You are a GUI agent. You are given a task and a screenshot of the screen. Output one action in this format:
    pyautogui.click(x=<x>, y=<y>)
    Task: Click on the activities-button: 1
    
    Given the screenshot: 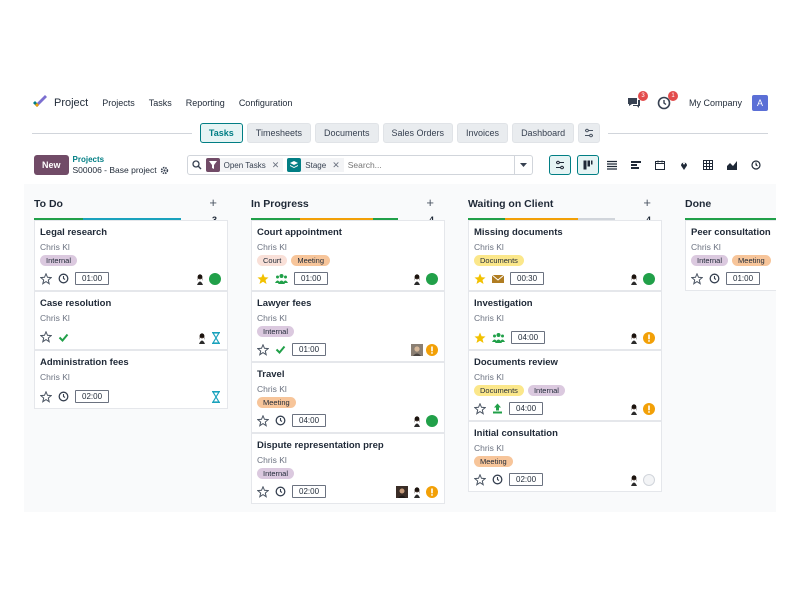 What is the action you would take?
    pyautogui.click(x=667, y=100)
    